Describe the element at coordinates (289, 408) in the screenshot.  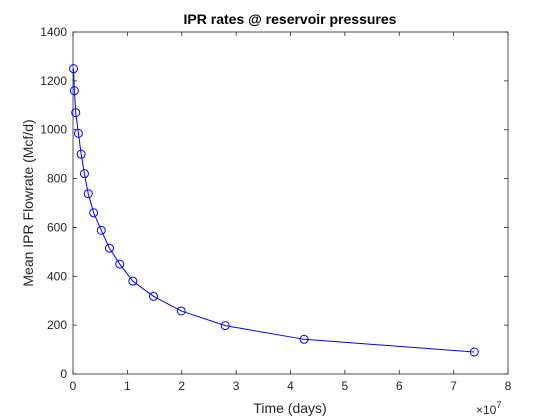
I see `x-axis-label: Time (days)` at that location.